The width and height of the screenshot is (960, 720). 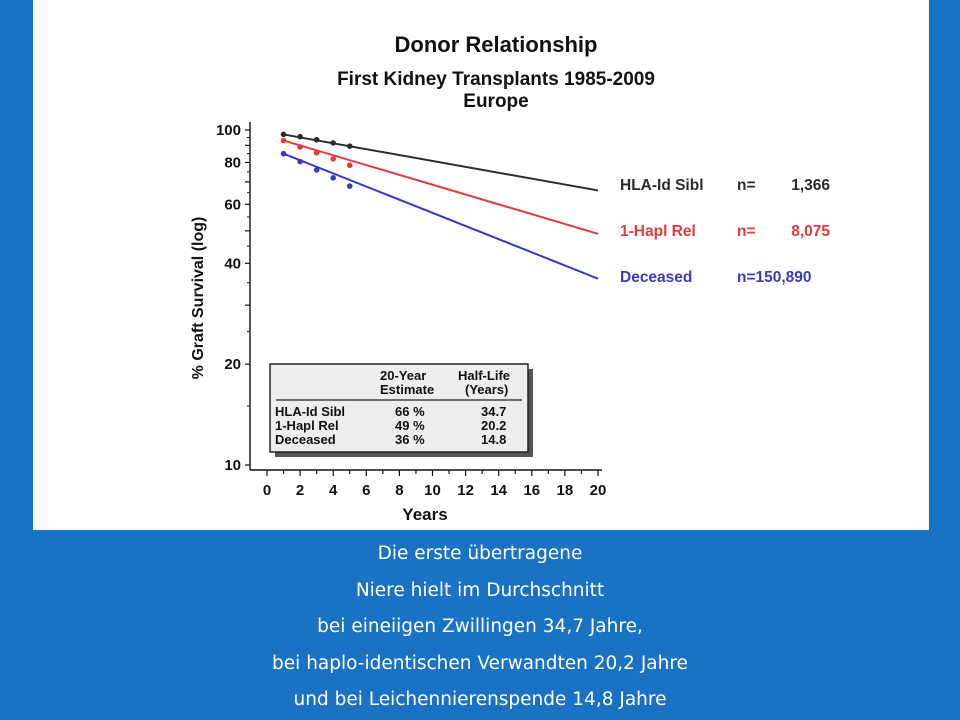 What do you see at coordinates (480, 553) in the screenshot?
I see `caption-line: Die erste übertragene` at bounding box center [480, 553].